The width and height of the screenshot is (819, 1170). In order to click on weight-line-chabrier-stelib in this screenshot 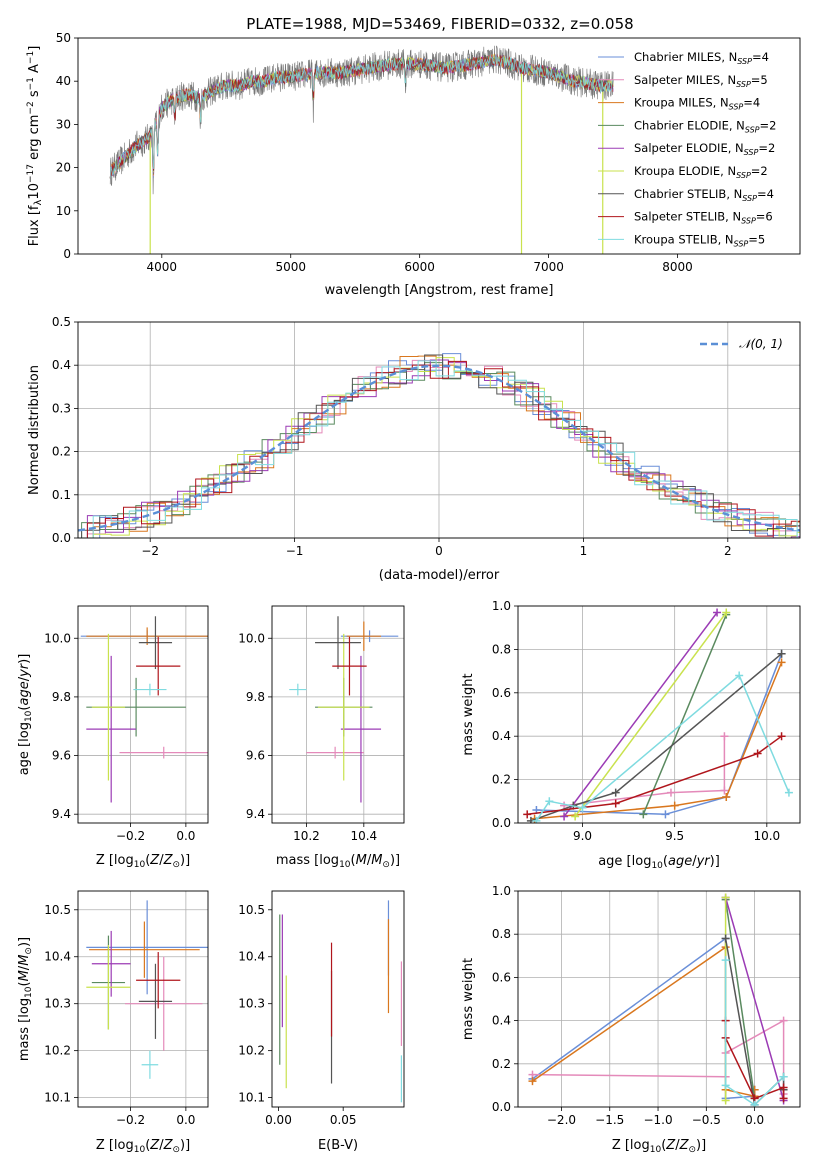, I will do `click(656, 737)`.